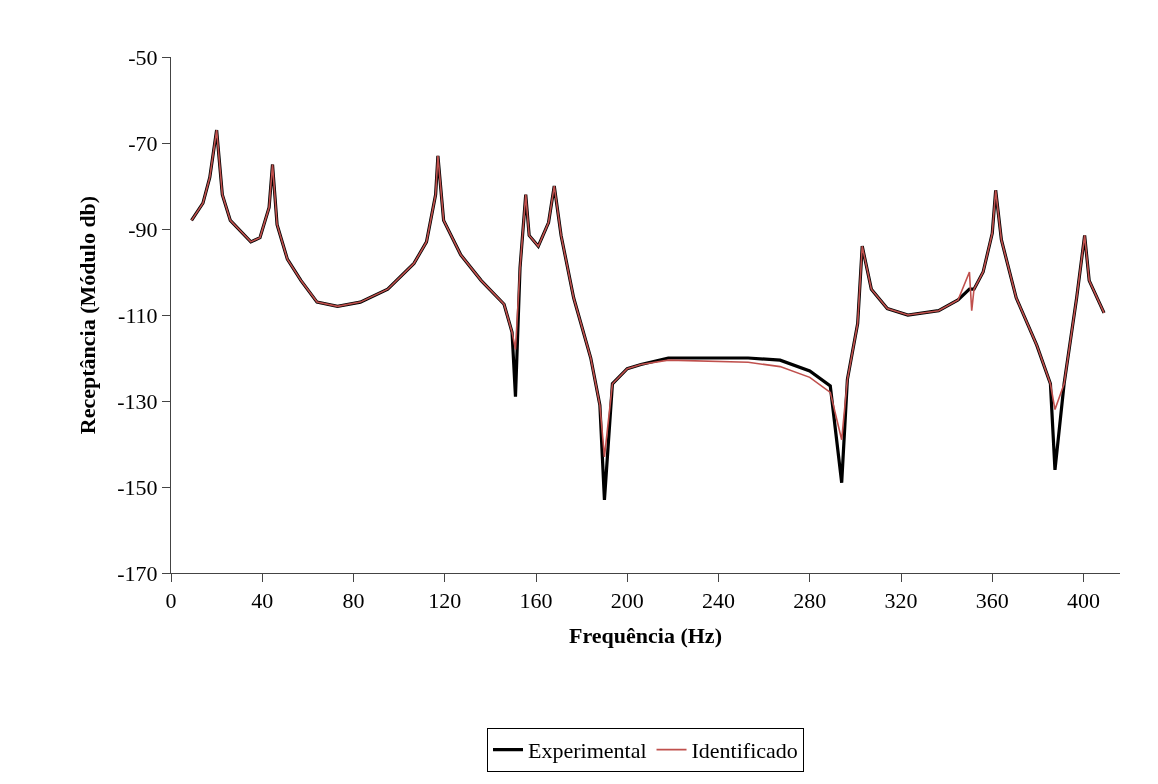  I want to click on y-tick-label: -150, so click(137, 487).